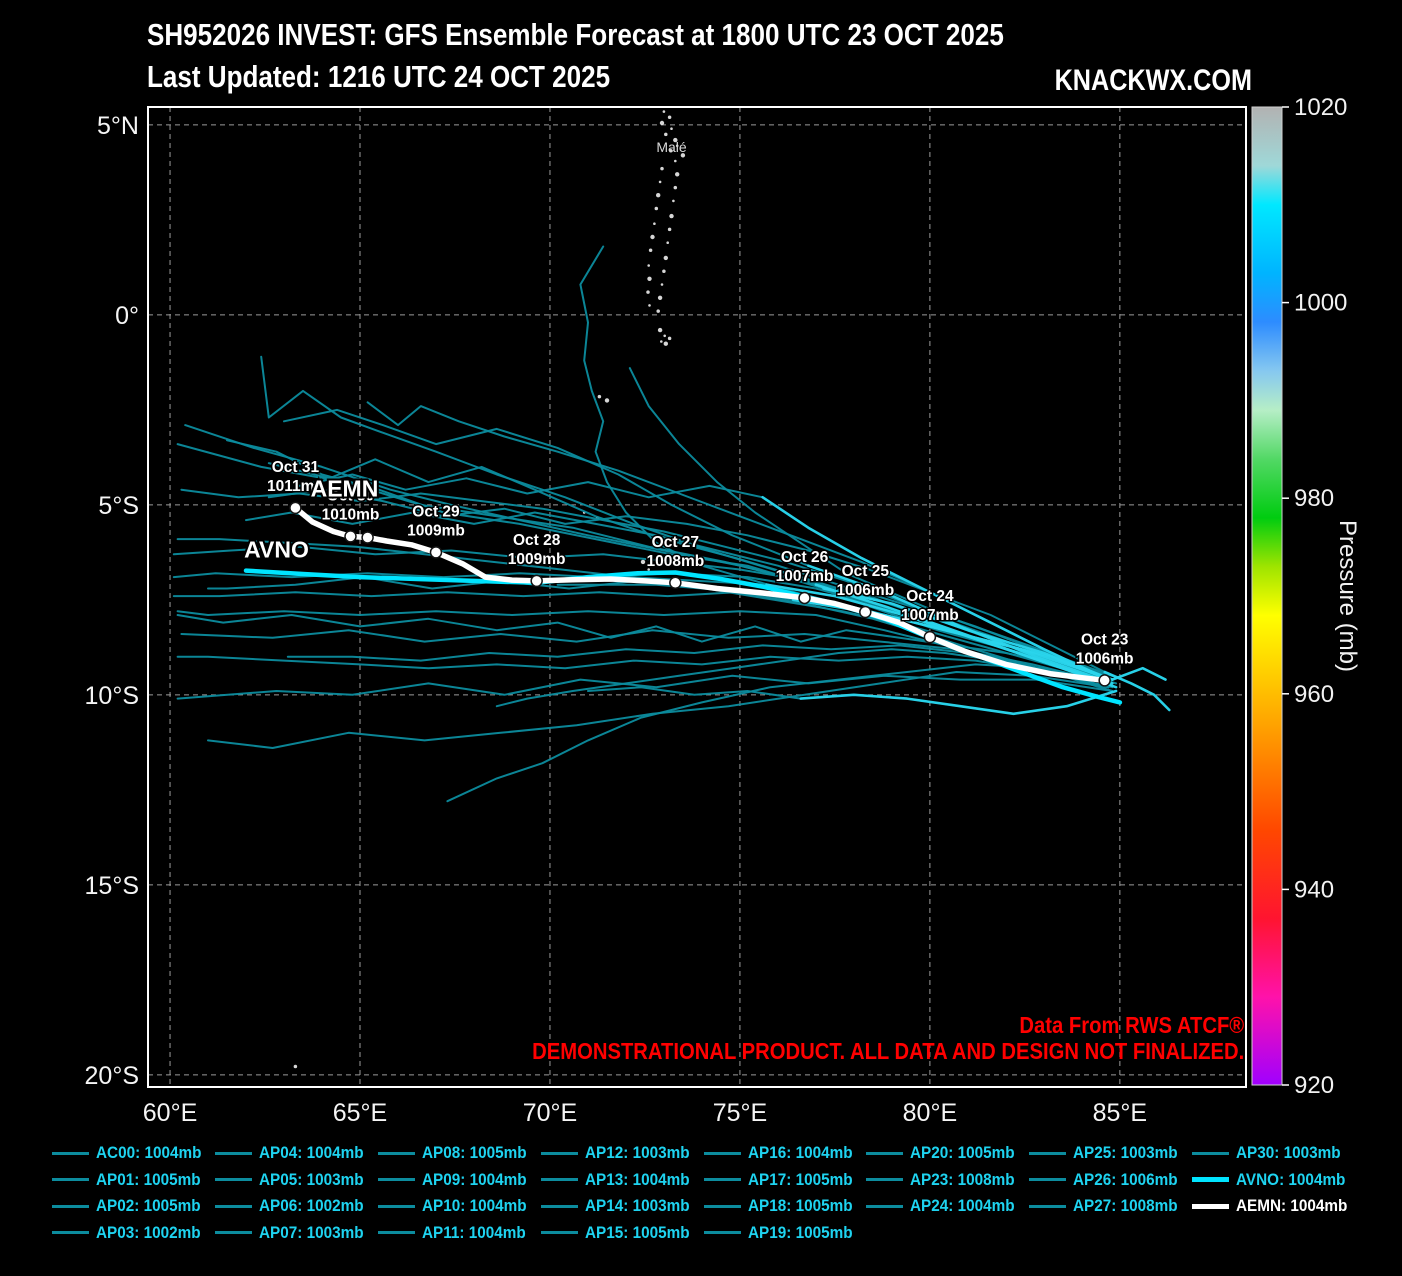 The image size is (1402, 1276). Describe the element at coordinates (1314, 1085) in the screenshot. I see `colorbar-tick-label: 920` at that location.